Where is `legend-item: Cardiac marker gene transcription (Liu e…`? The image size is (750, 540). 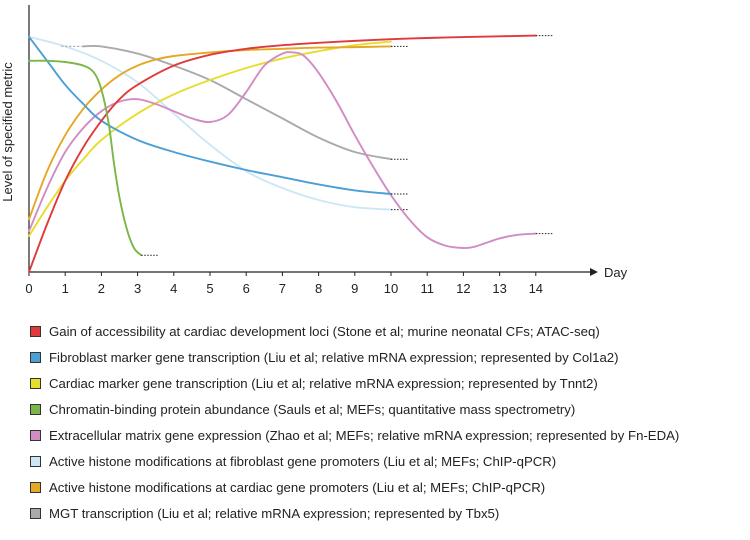
legend-item: Cardiac marker gene transcription (Liu e… is located at coordinates (387, 383).